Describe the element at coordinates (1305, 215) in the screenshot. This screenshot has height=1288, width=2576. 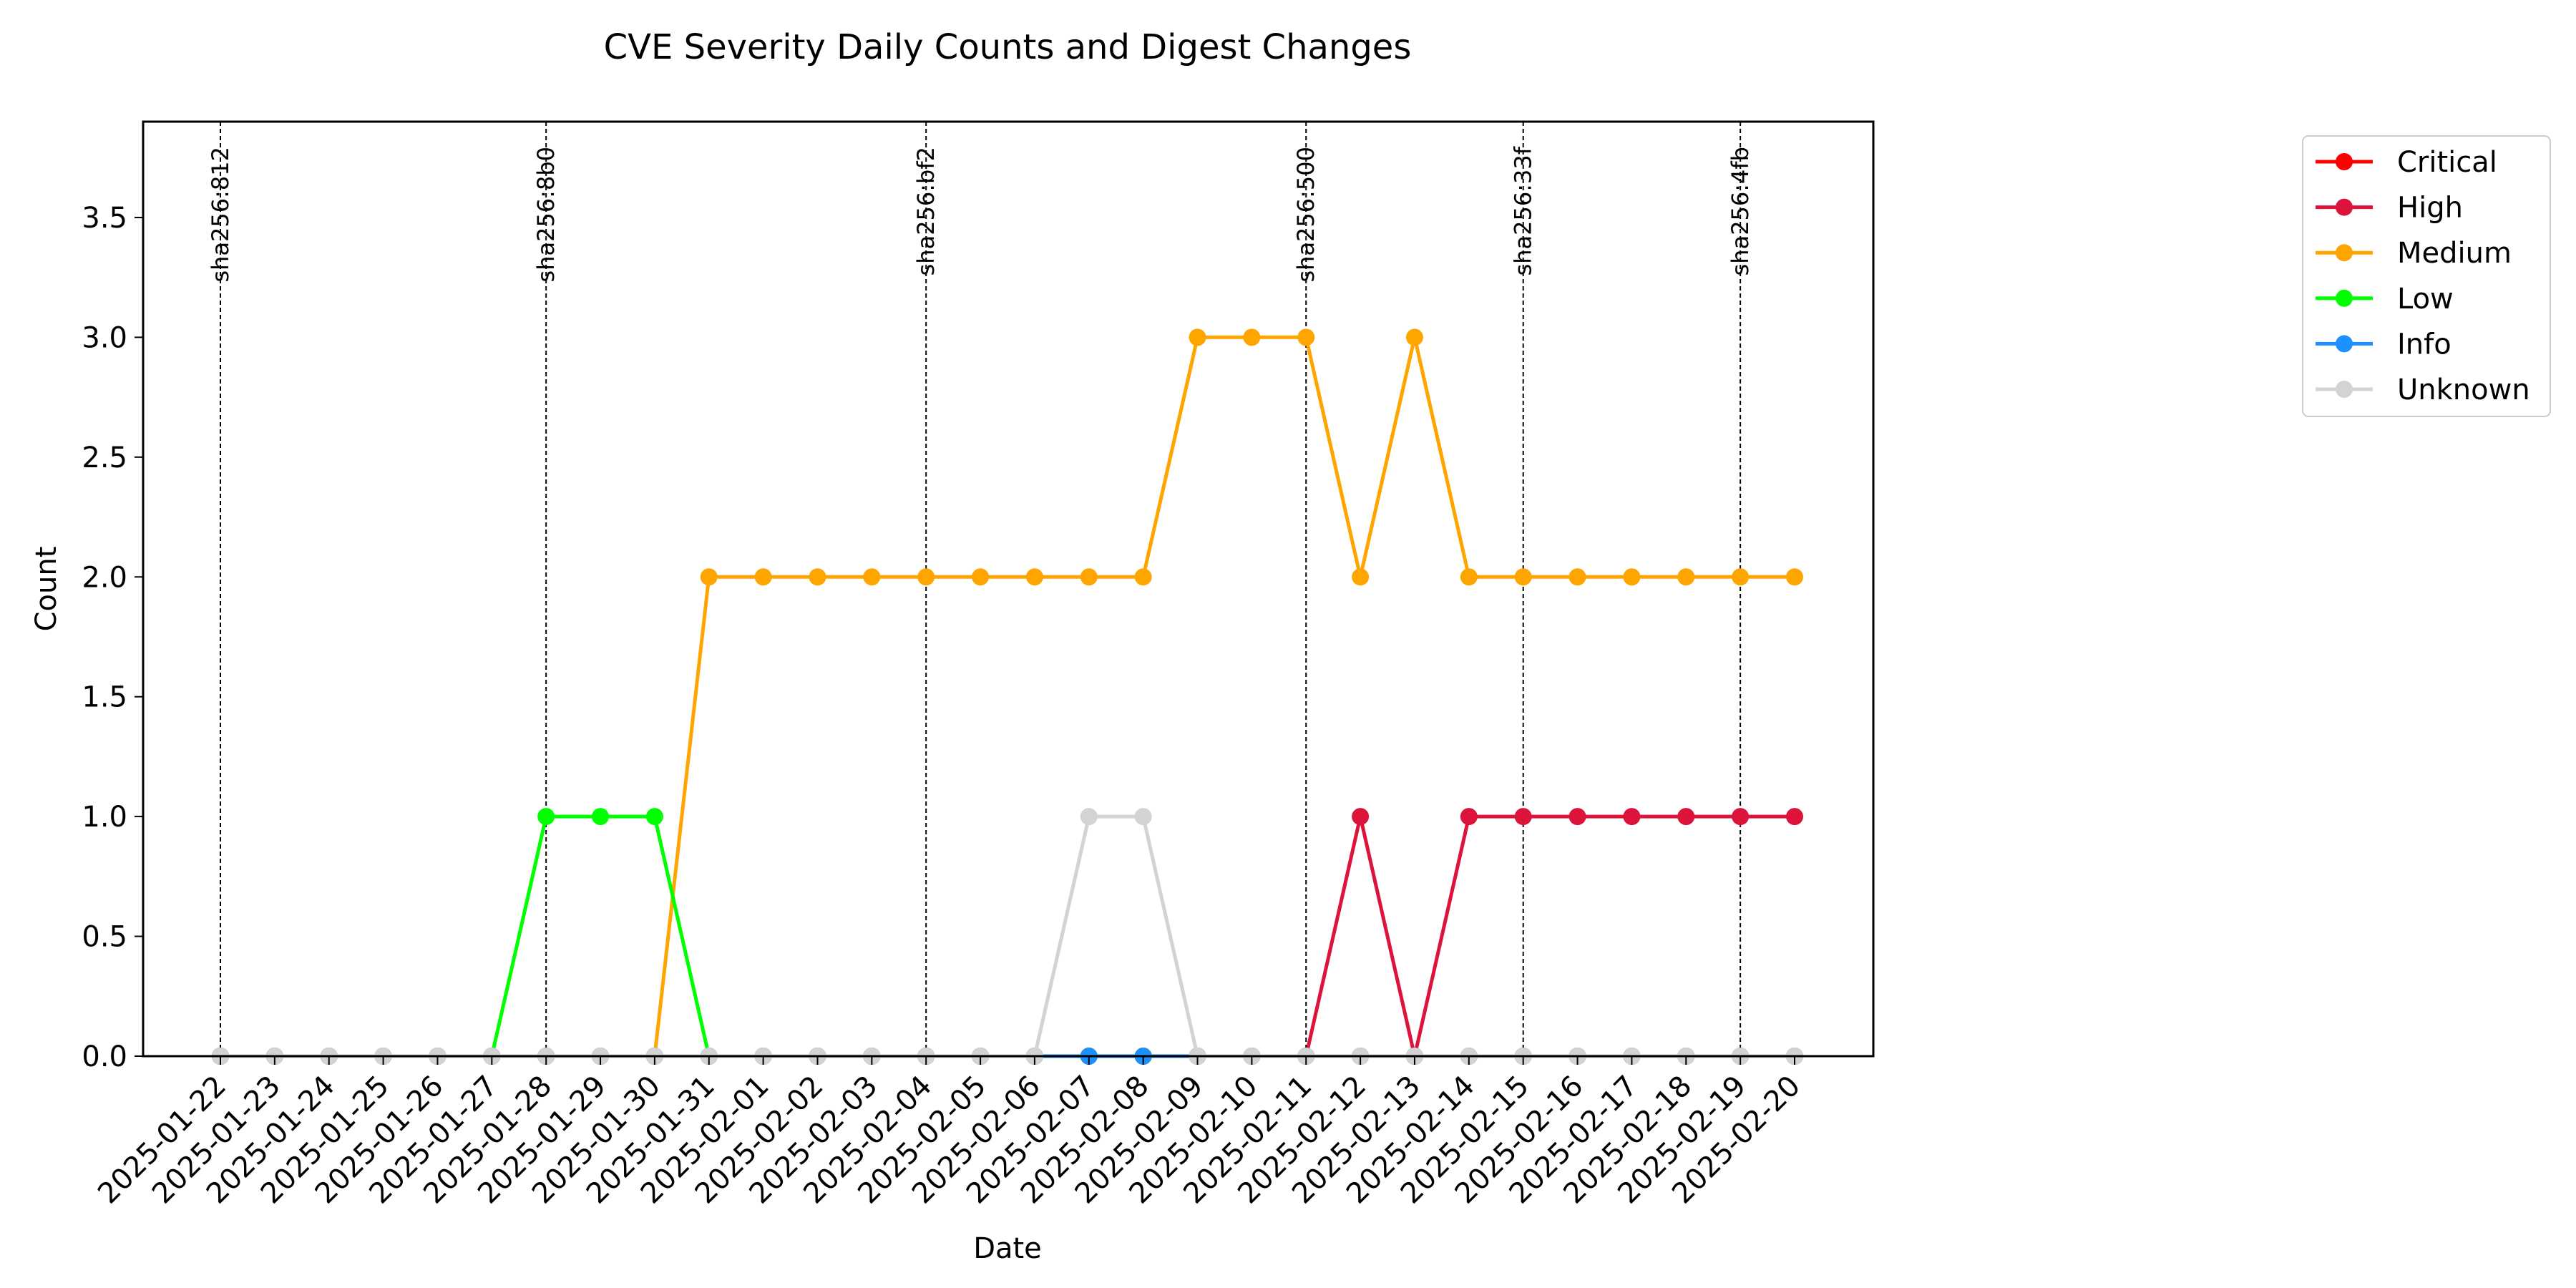
I see `digest-label: sha256:500` at that location.